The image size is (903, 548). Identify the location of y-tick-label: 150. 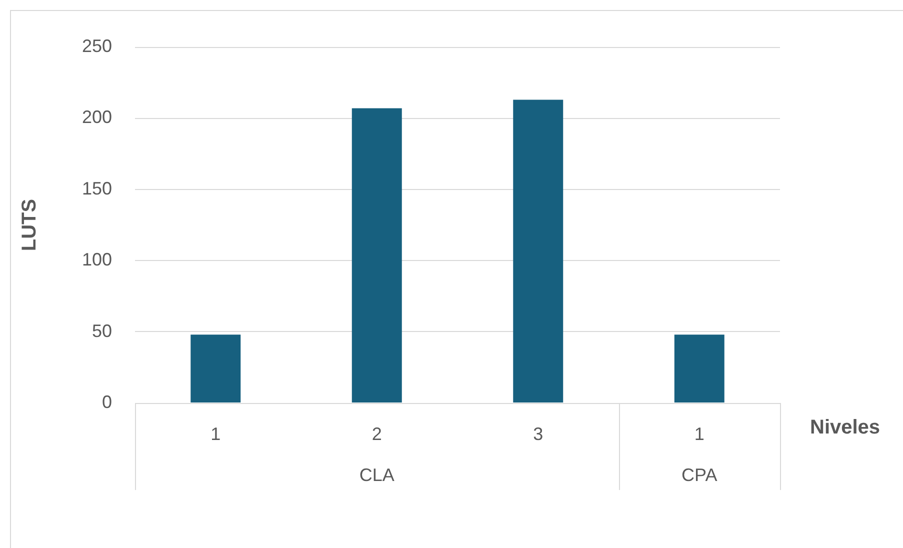
(97, 188).